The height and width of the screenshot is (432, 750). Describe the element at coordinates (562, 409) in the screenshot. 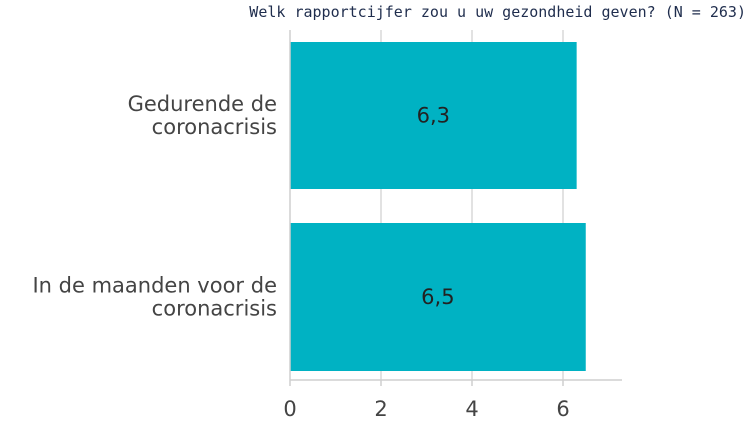

I see `x-tick-label-6: 6` at that location.